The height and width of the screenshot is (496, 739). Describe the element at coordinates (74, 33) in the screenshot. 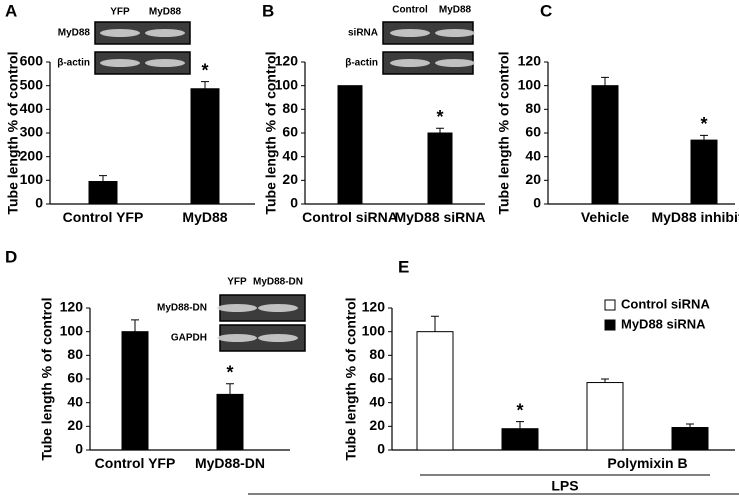

I see `blot-row-label: MyD88` at that location.